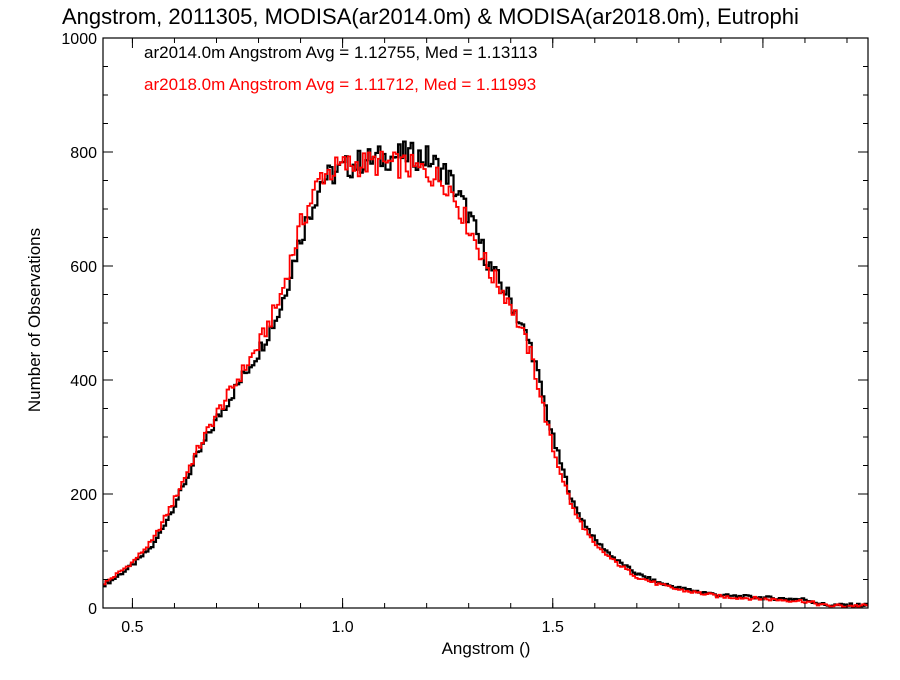  I want to click on y-tick-label: 400, so click(83, 381).